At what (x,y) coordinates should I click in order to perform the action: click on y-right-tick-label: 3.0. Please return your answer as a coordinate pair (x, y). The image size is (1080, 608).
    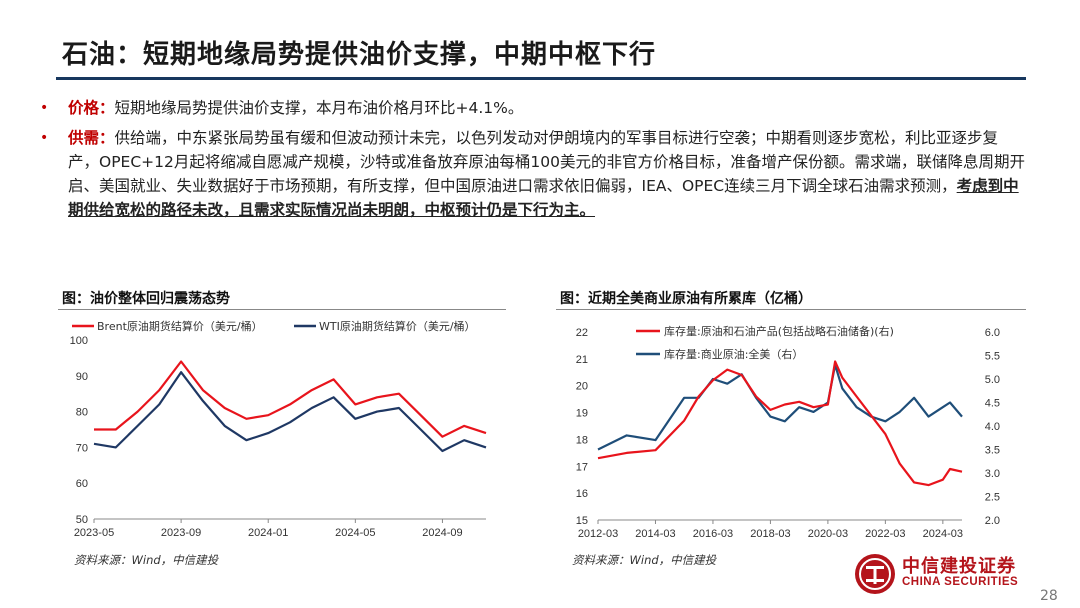
    Looking at the image, I should click on (992, 474).